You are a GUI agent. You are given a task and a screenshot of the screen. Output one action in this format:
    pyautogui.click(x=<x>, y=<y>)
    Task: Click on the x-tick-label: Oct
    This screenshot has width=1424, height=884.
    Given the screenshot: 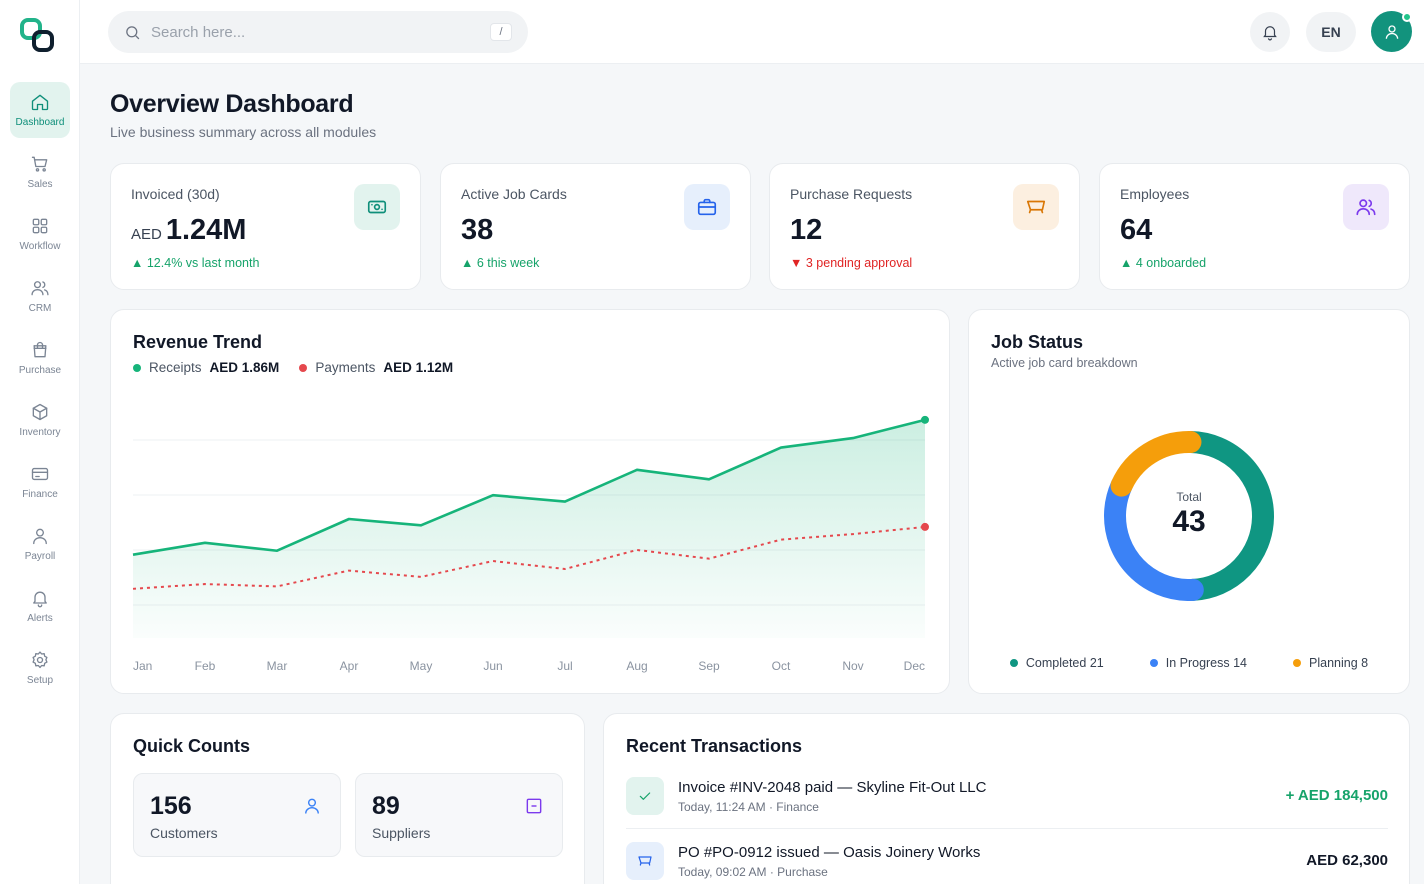 What is the action you would take?
    pyautogui.click(x=781, y=666)
    